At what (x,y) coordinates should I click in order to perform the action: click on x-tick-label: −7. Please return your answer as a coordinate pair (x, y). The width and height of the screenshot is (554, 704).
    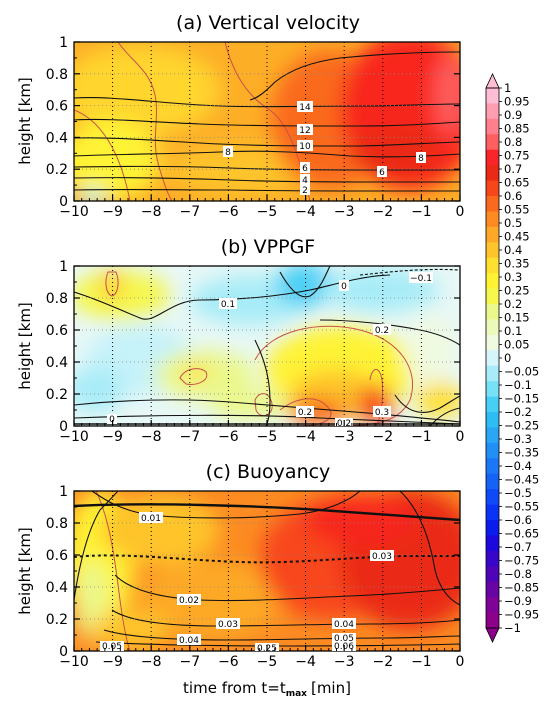
    Looking at the image, I should click on (189, 212).